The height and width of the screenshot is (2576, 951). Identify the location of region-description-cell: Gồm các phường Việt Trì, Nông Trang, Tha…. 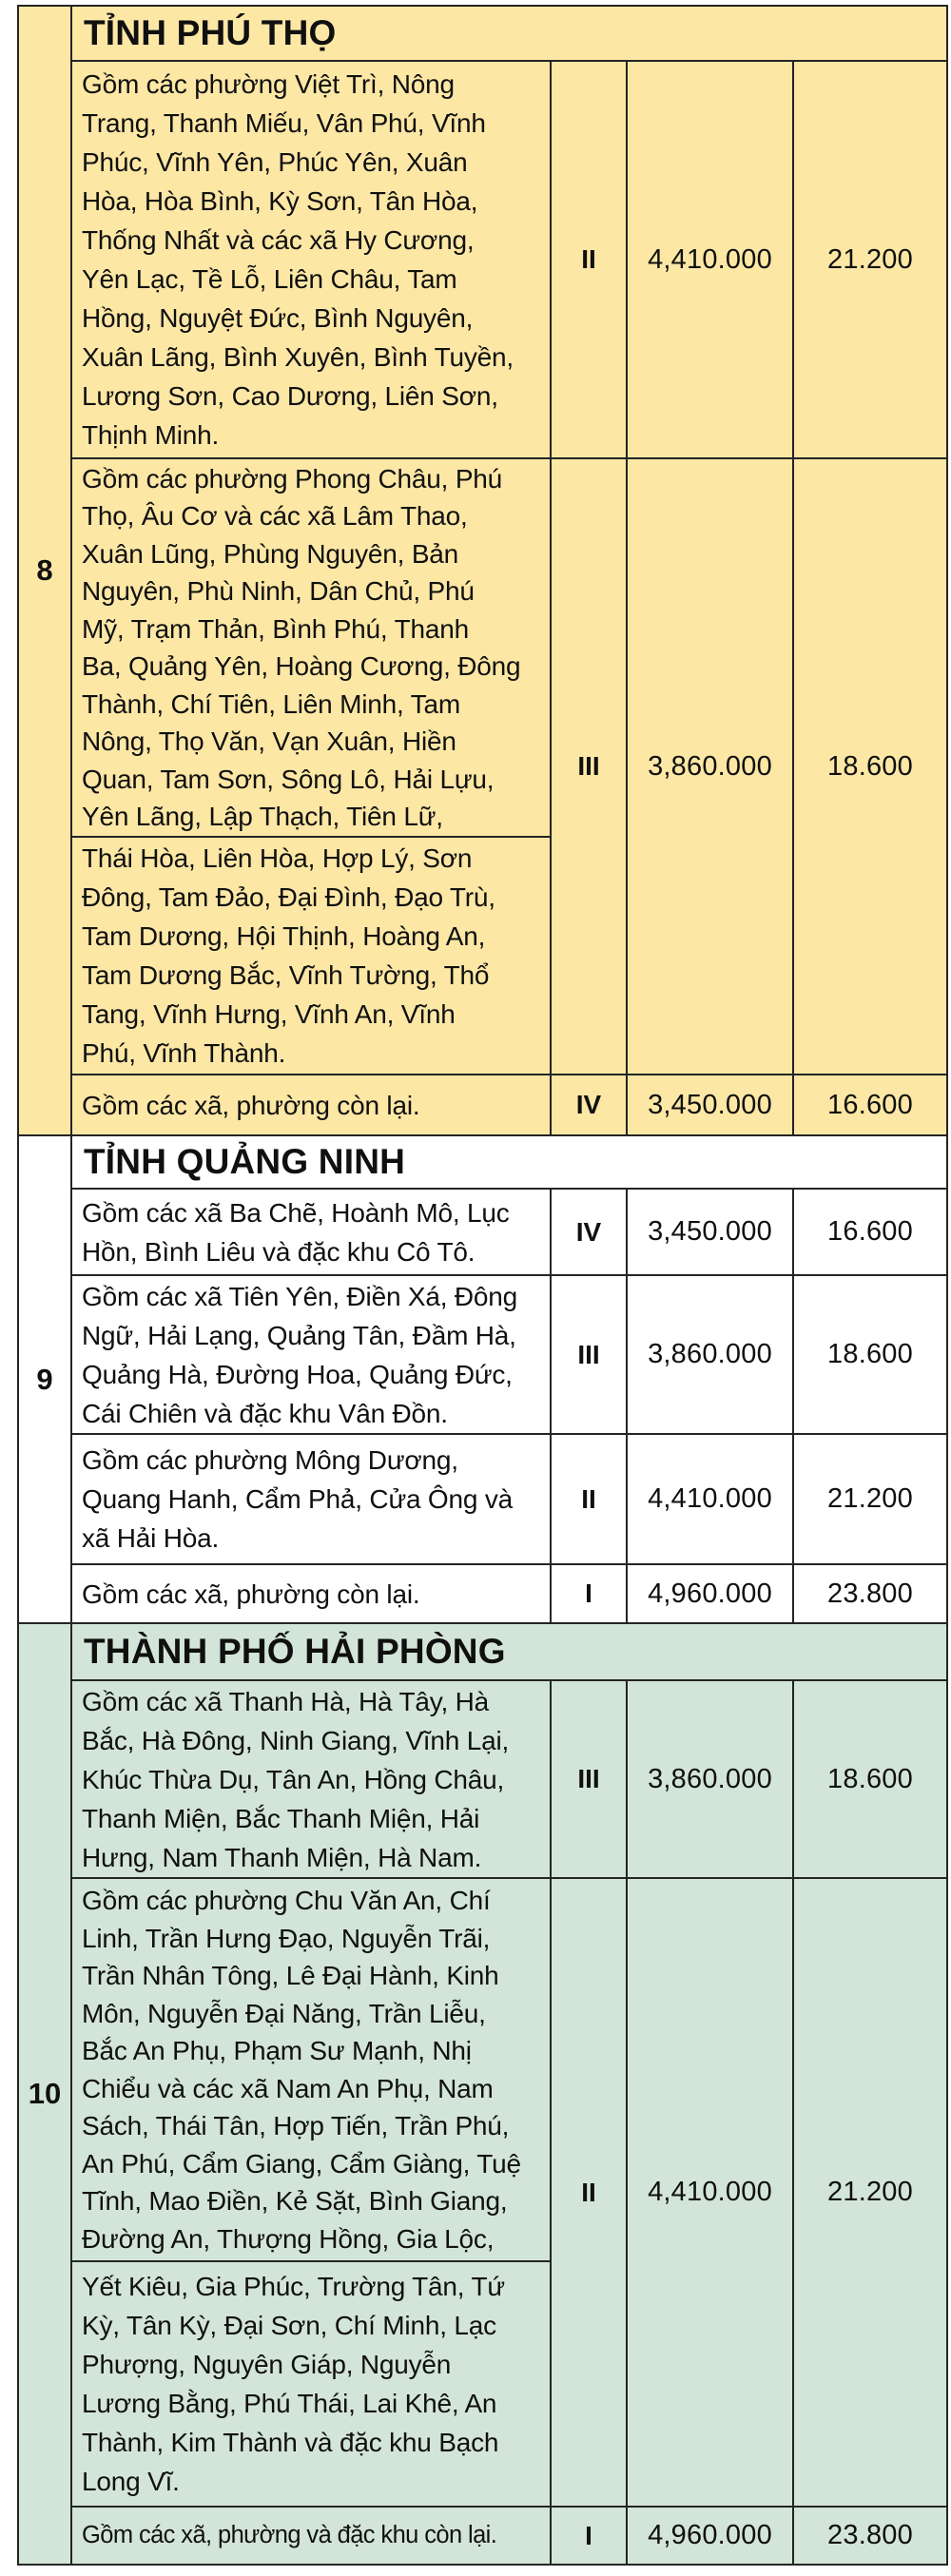
(311, 259).